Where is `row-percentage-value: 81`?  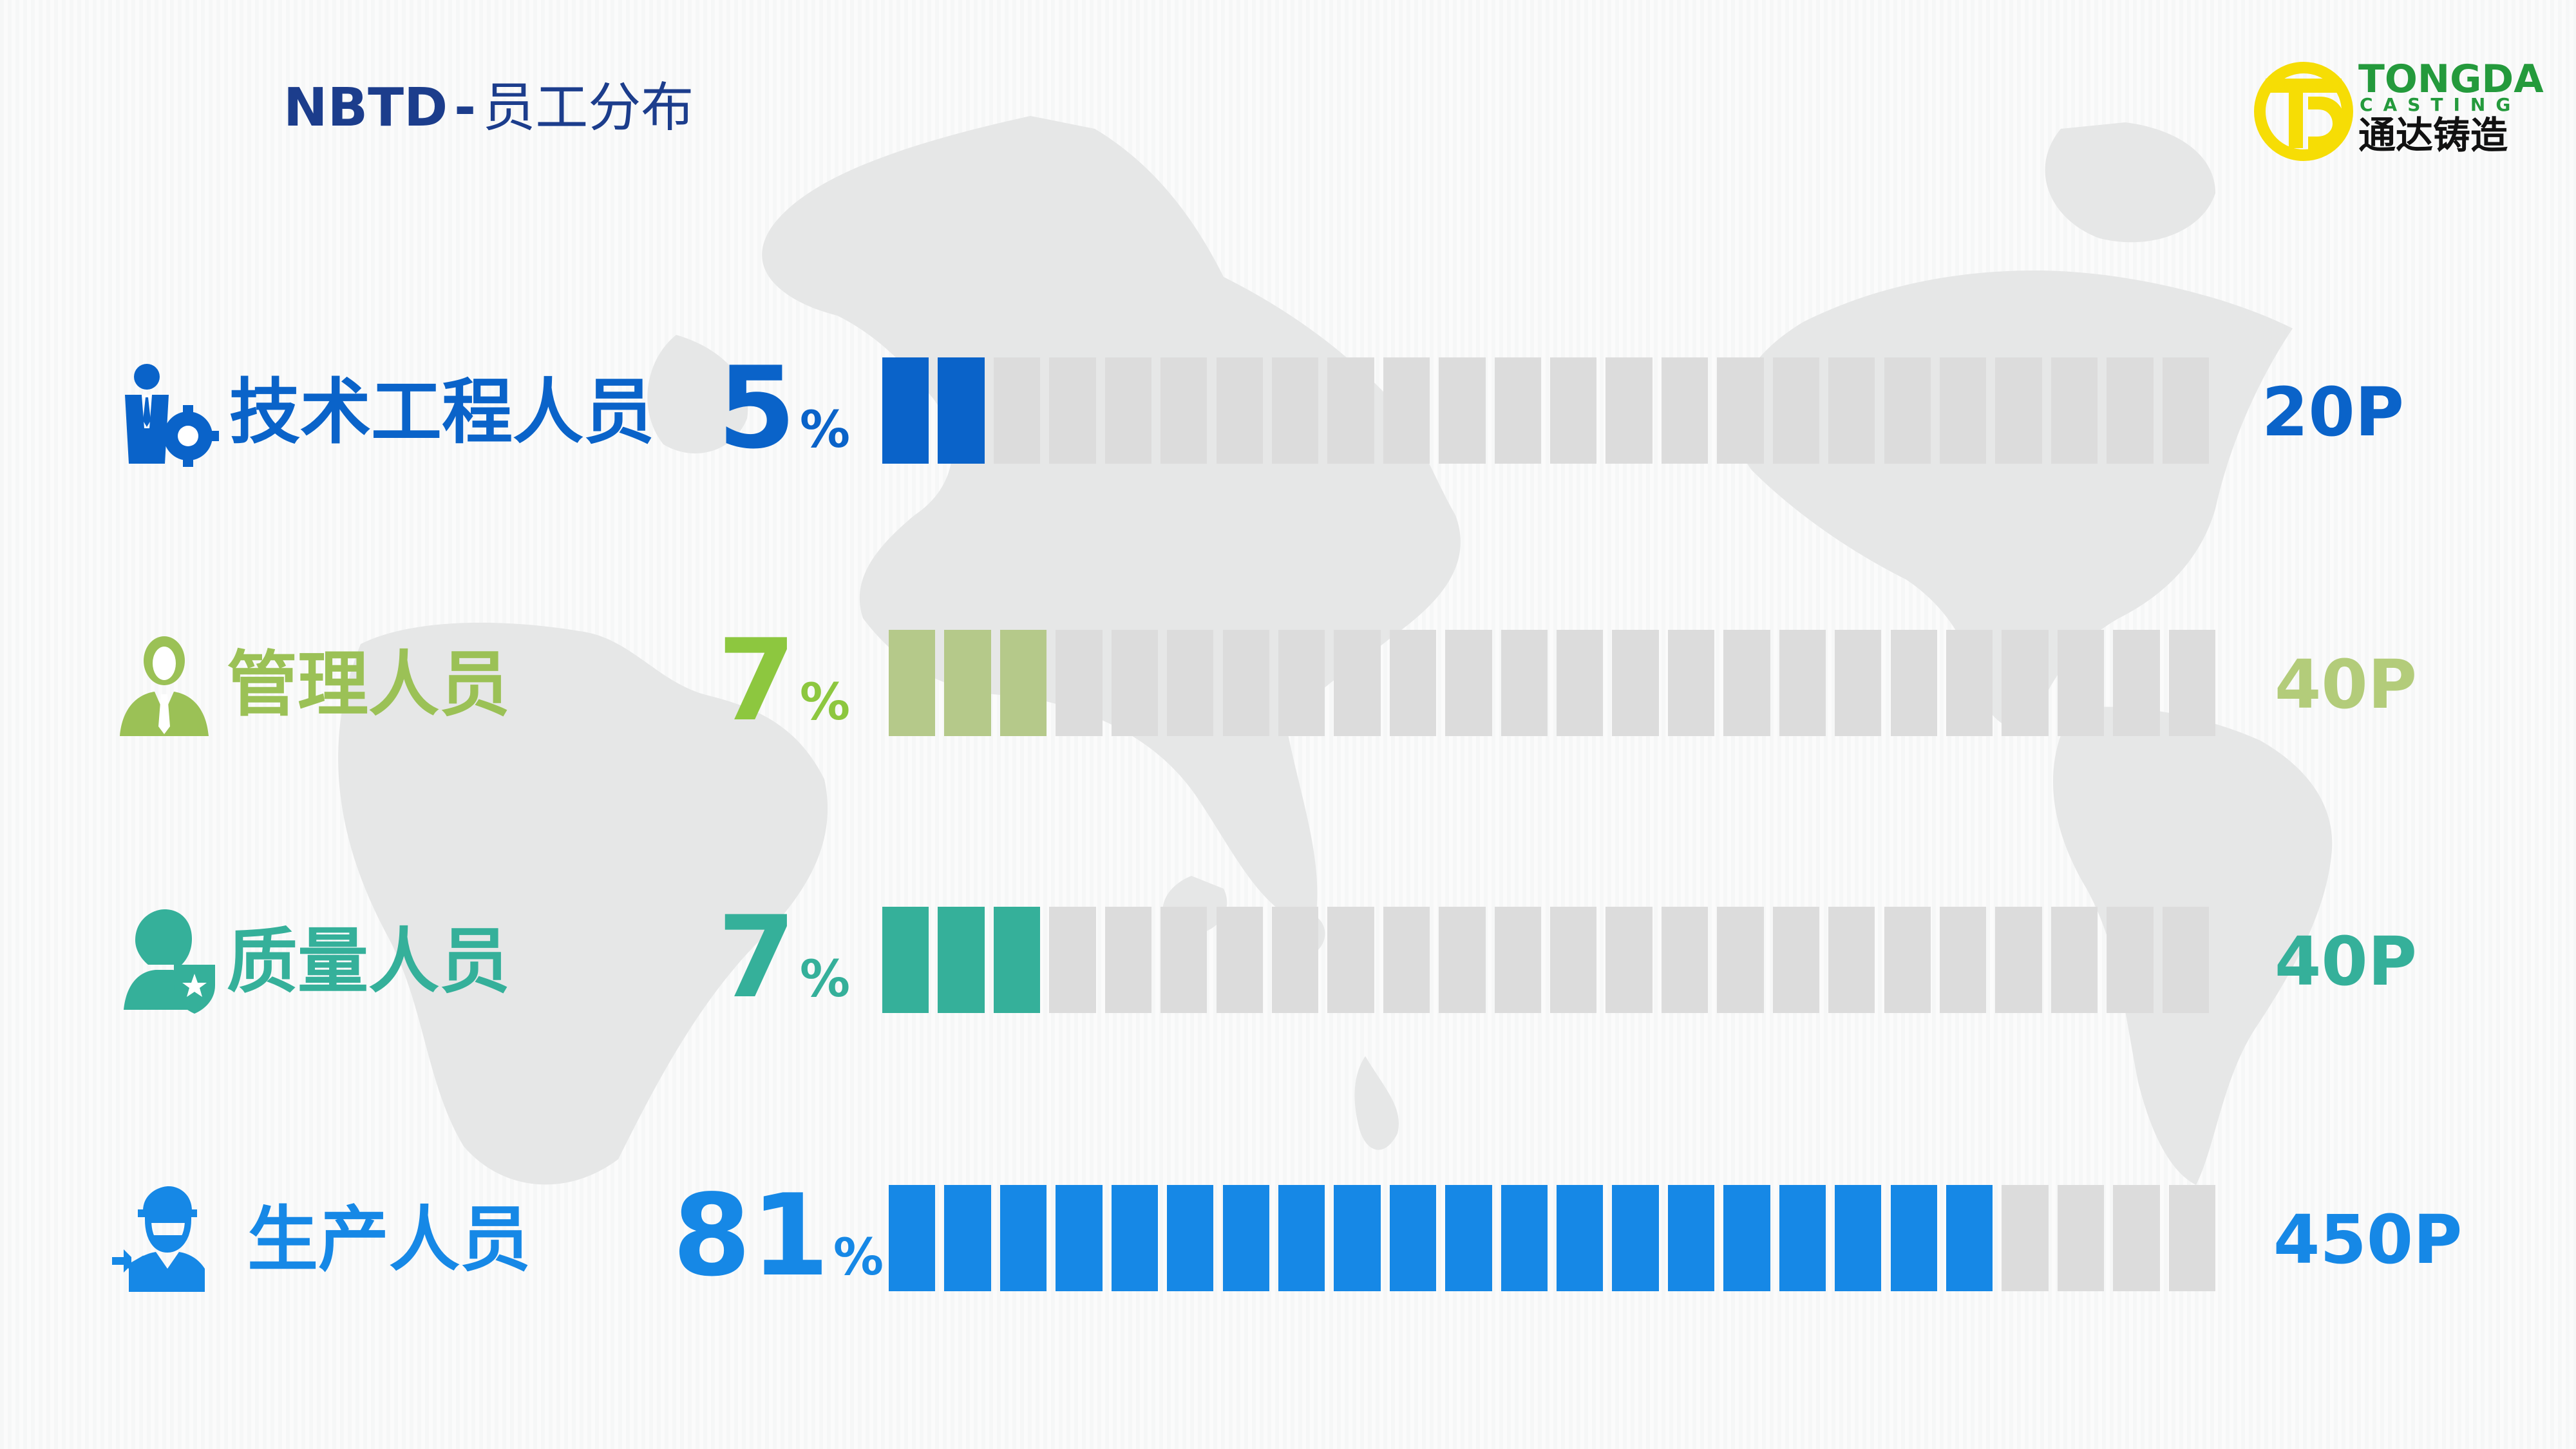
row-percentage-value: 81 is located at coordinates (750, 1236).